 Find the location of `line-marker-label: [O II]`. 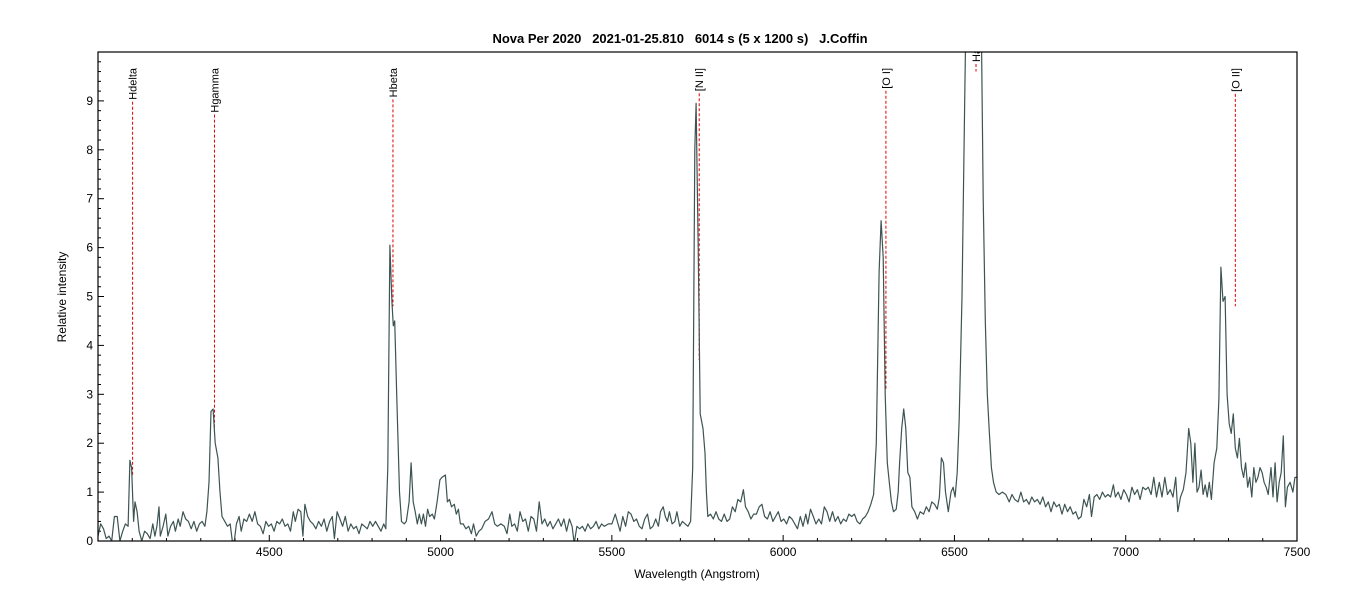

line-marker-label: [O II] is located at coordinates (1236, 80).